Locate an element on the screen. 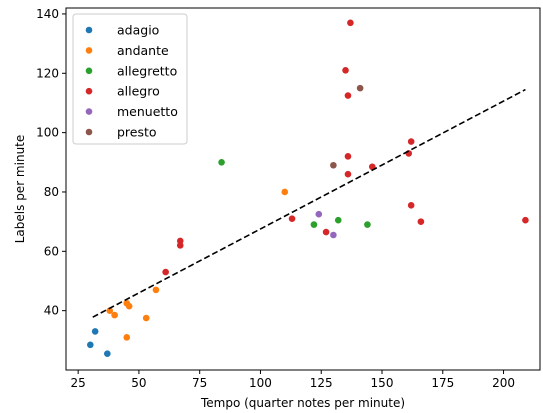 This screenshot has height=413, width=543. x-tick-label: 50 is located at coordinates (138, 383).